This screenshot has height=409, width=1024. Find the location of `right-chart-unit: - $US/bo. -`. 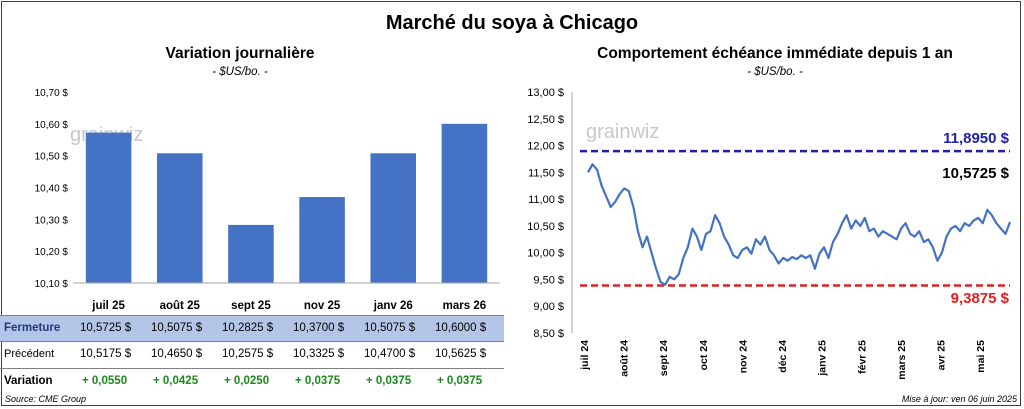

right-chart-unit: - $US/bo. - is located at coordinates (775, 72).